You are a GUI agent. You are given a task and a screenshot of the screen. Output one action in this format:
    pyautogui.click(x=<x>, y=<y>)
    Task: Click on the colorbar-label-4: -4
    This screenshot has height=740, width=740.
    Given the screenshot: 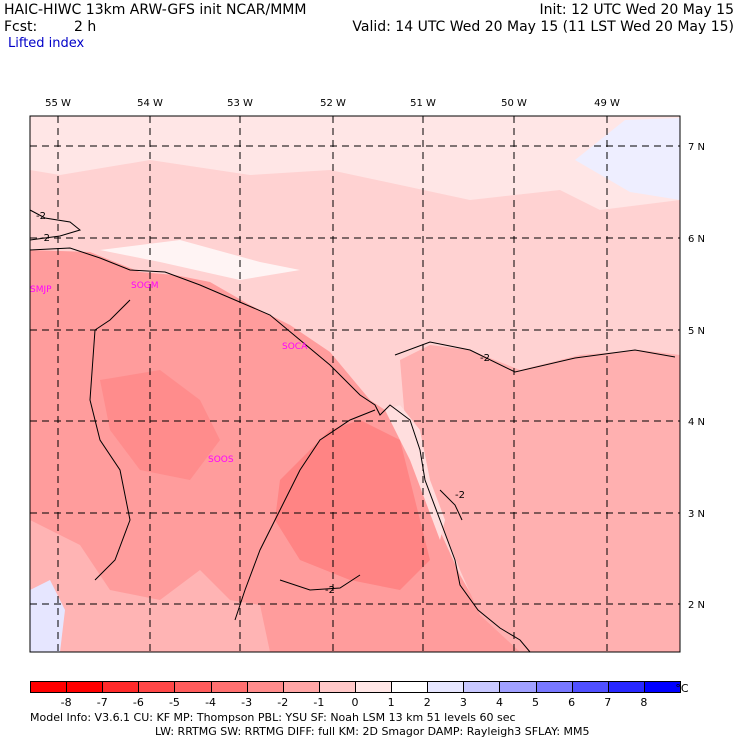 What is the action you would take?
    pyautogui.click(x=211, y=702)
    